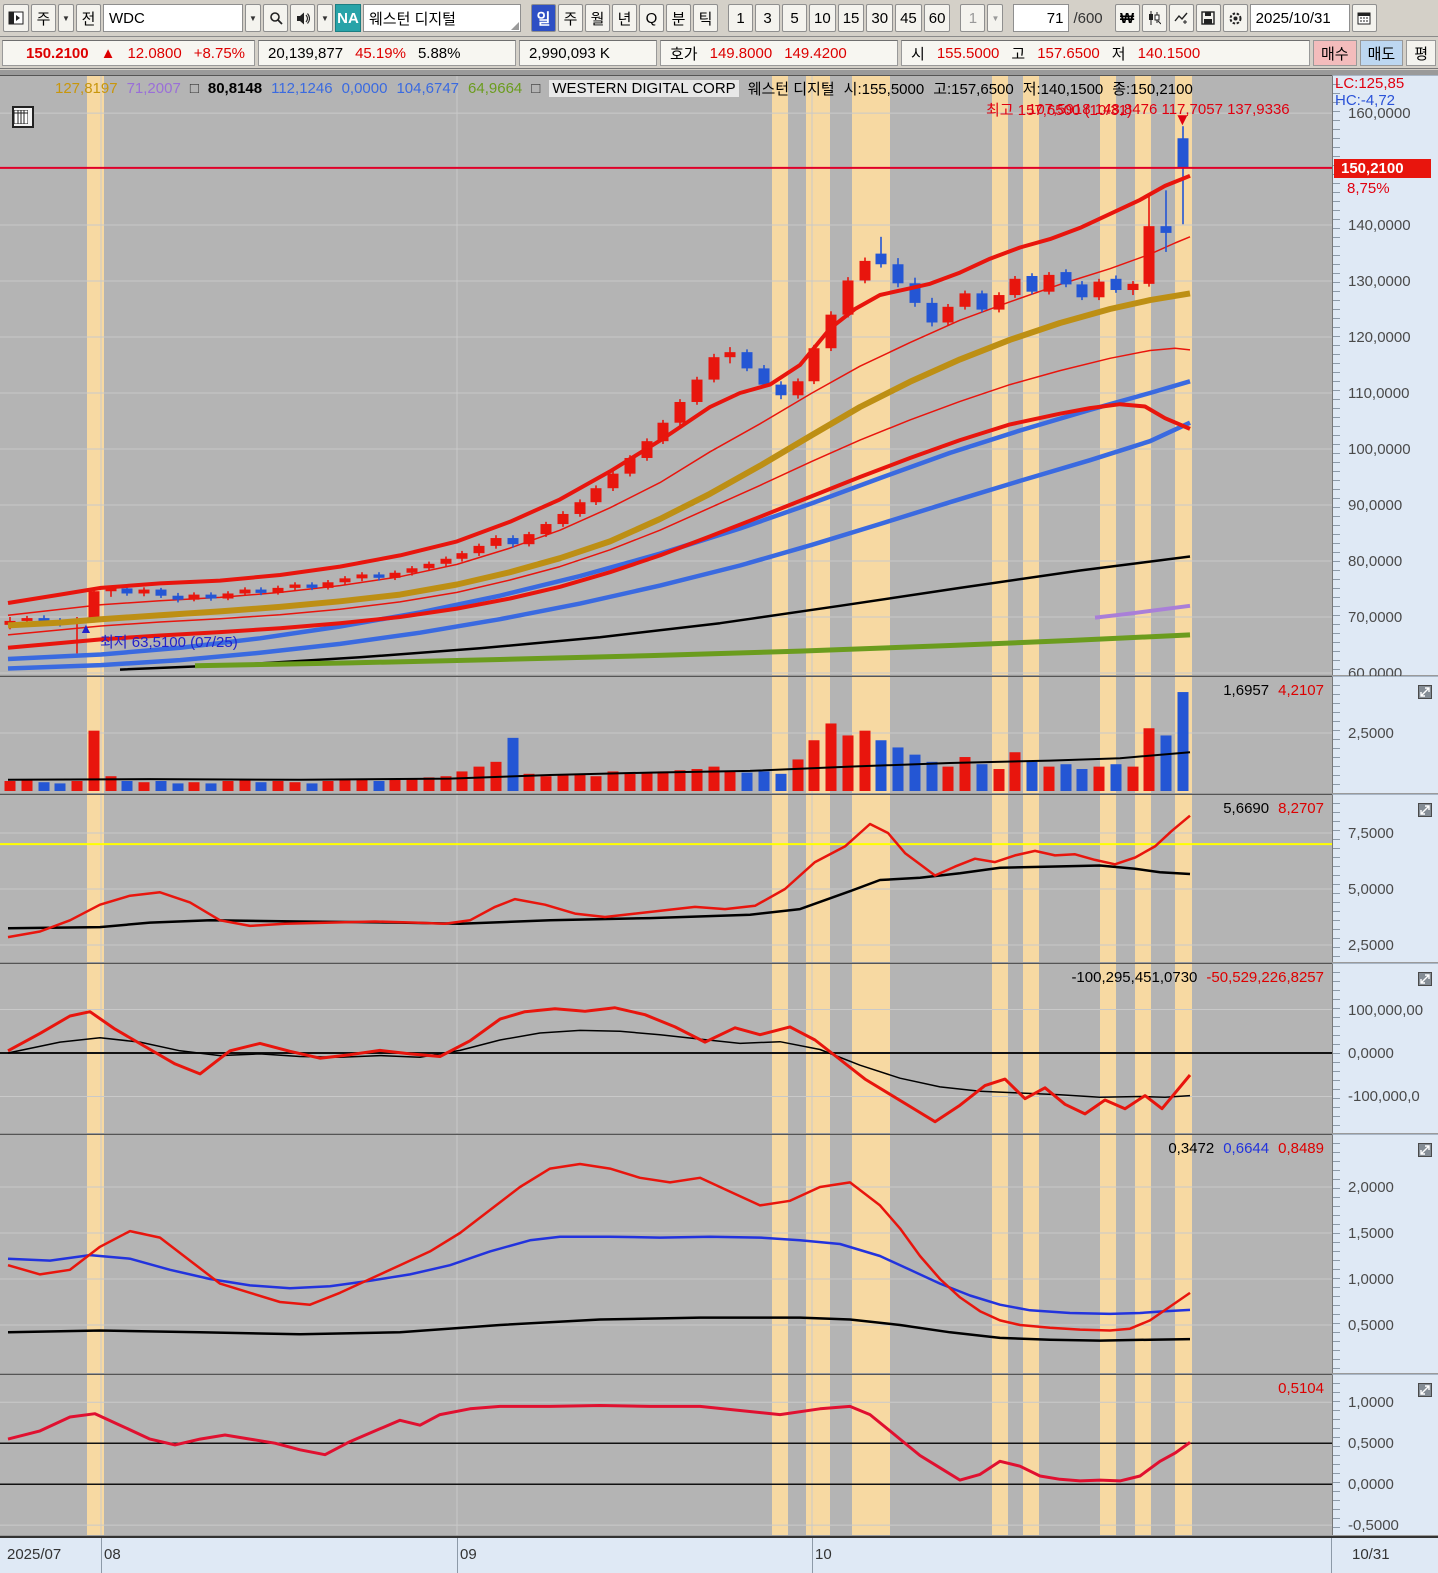  What do you see at coordinates (570, 18) in the screenshot?
I see `period-button-주: 주` at bounding box center [570, 18].